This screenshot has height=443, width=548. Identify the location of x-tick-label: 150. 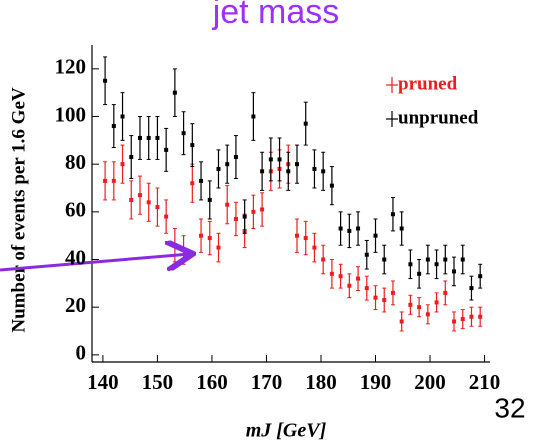
(158, 382).